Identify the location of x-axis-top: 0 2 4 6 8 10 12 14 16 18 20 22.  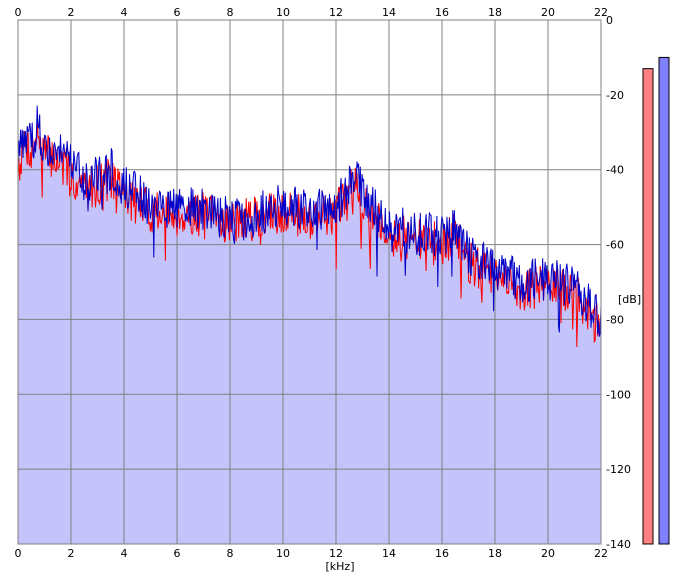
(312, 12).